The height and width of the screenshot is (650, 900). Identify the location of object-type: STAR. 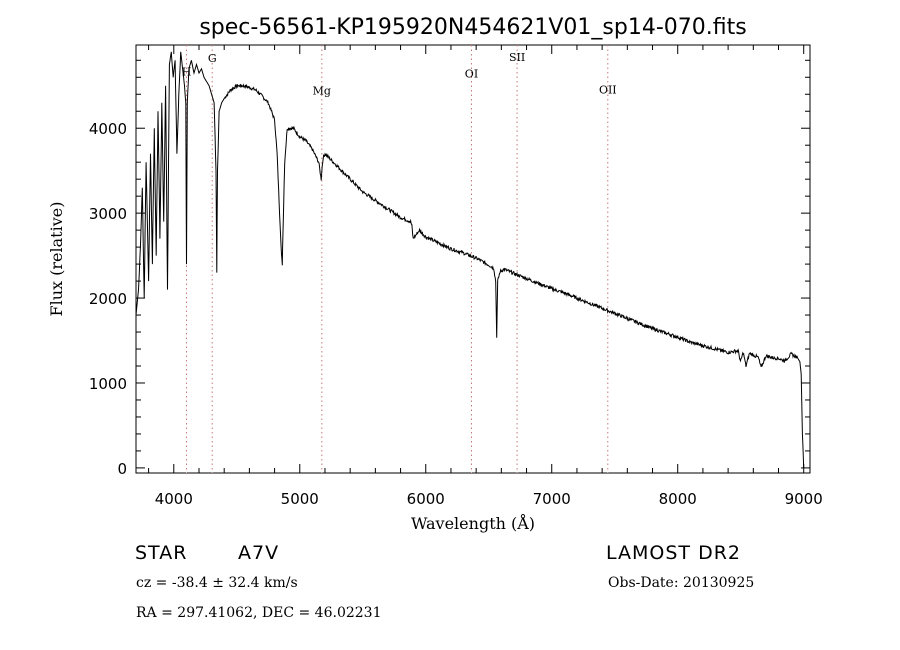
(161, 553).